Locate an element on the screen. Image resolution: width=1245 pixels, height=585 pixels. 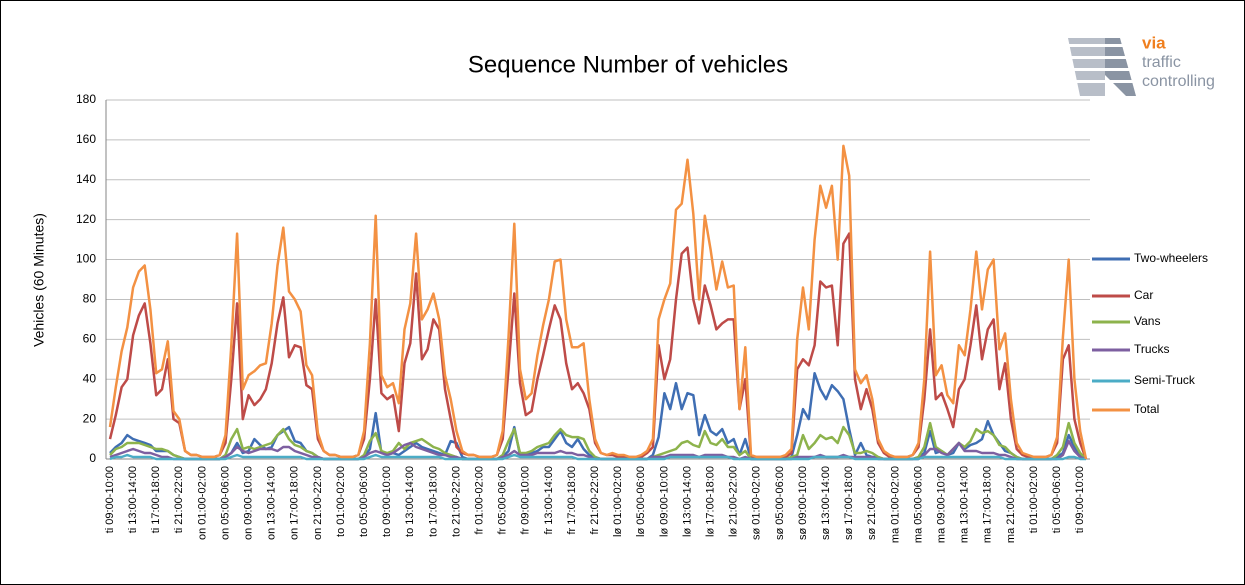
x-tick-label: ma 21:00-22:00 is located at coordinates (1011, 504).